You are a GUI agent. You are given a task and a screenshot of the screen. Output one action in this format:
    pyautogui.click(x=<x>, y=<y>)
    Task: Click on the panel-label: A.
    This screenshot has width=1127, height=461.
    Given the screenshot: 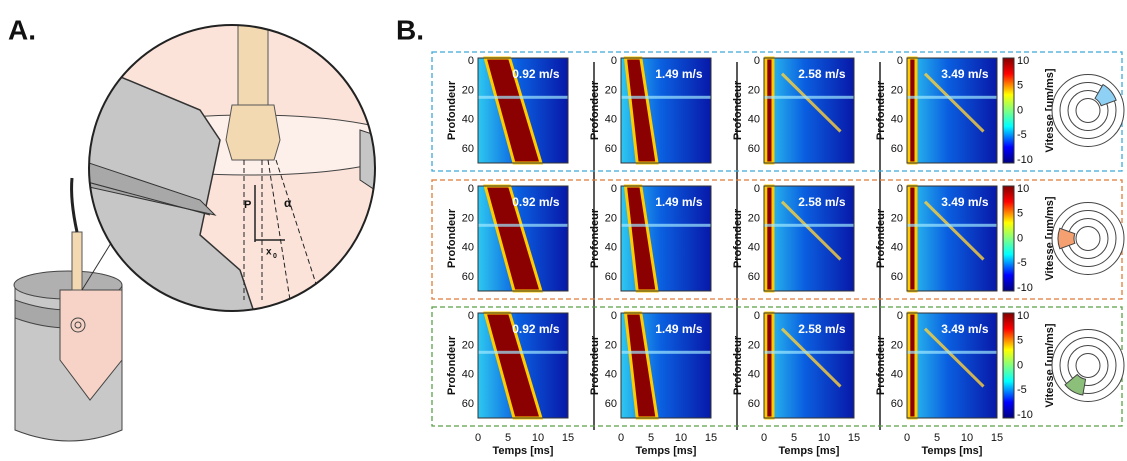 What is the action you would take?
    pyautogui.click(x=22, y=29)
    